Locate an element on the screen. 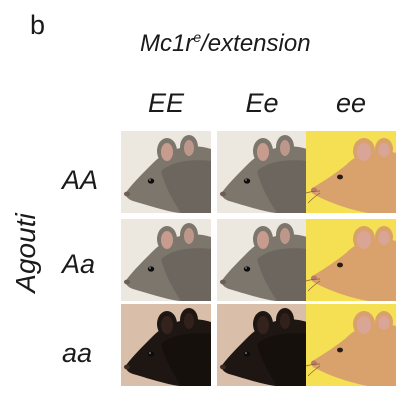  mouse-tile-Aa-ee is located at coordinates (351, 260).